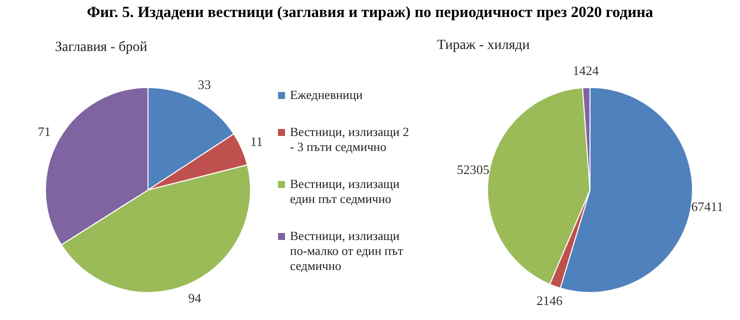  Describe the element at coordinates (707, 206) in the screenshot. I see `data-label: 67411` at that location.